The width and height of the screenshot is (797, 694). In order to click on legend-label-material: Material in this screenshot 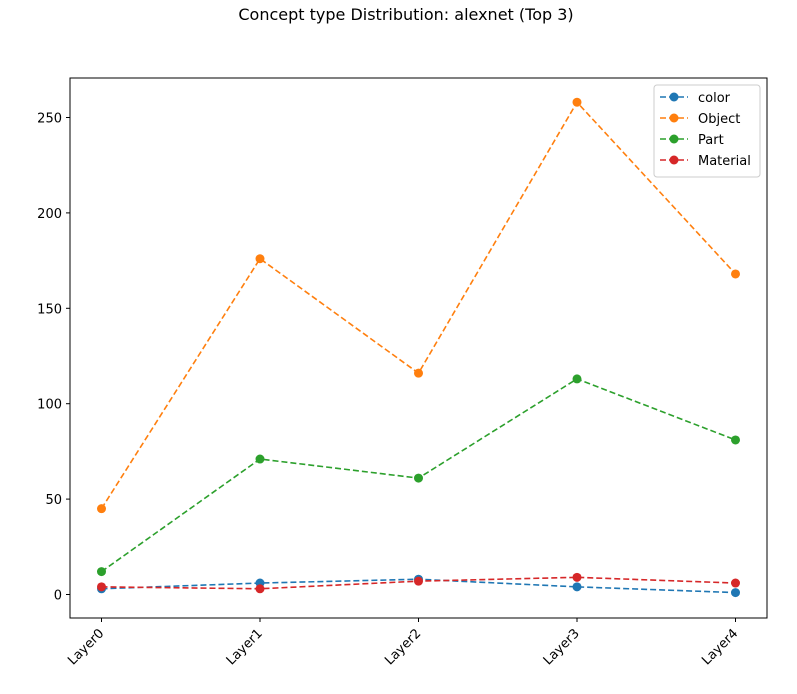, I will do `click(724, 161)`.